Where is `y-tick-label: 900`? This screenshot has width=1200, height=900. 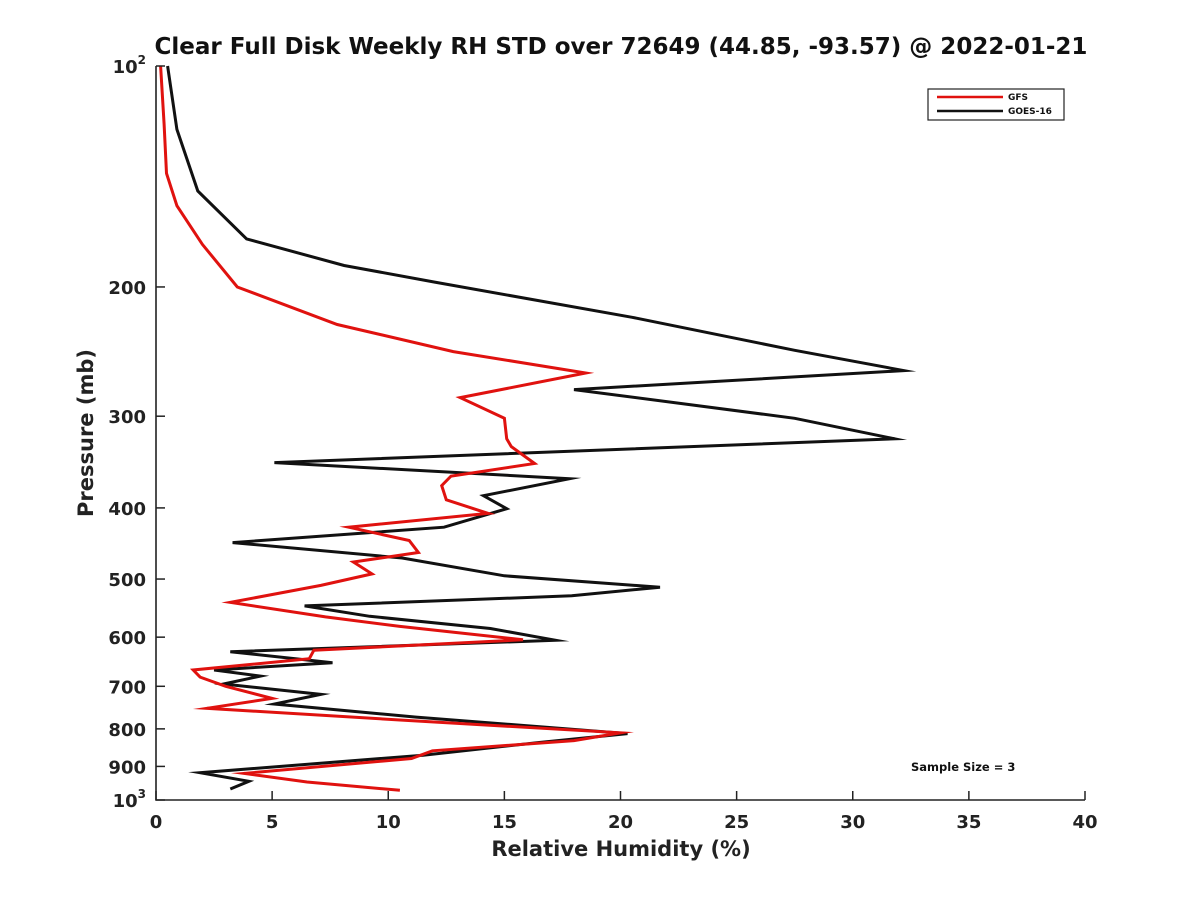
y-tick-label: 900 is located at coordinates (127, 767).